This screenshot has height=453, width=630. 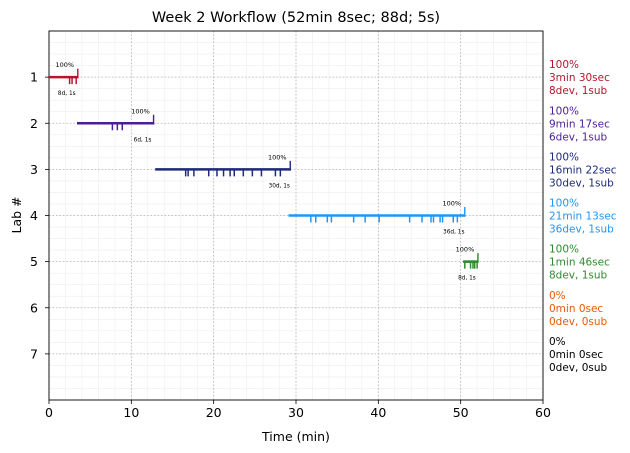 What do you see at coordinates (461, 412) in the screenshot?
I see `x-tick-label: 50` at bounding box center [461, 412].